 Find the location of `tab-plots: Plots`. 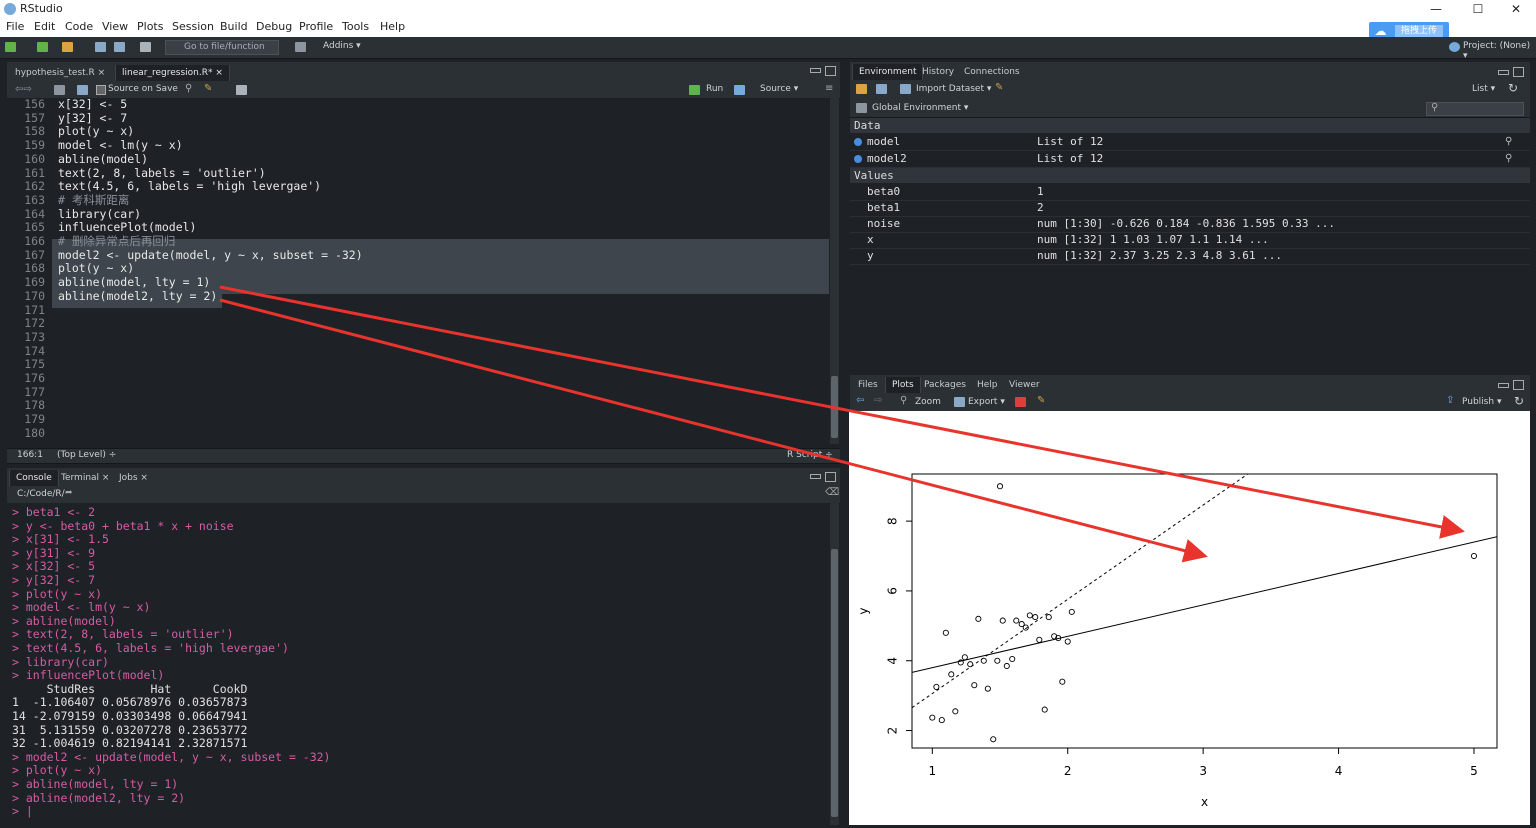

tab-plots: Plots is located at coordinates (903, 385).